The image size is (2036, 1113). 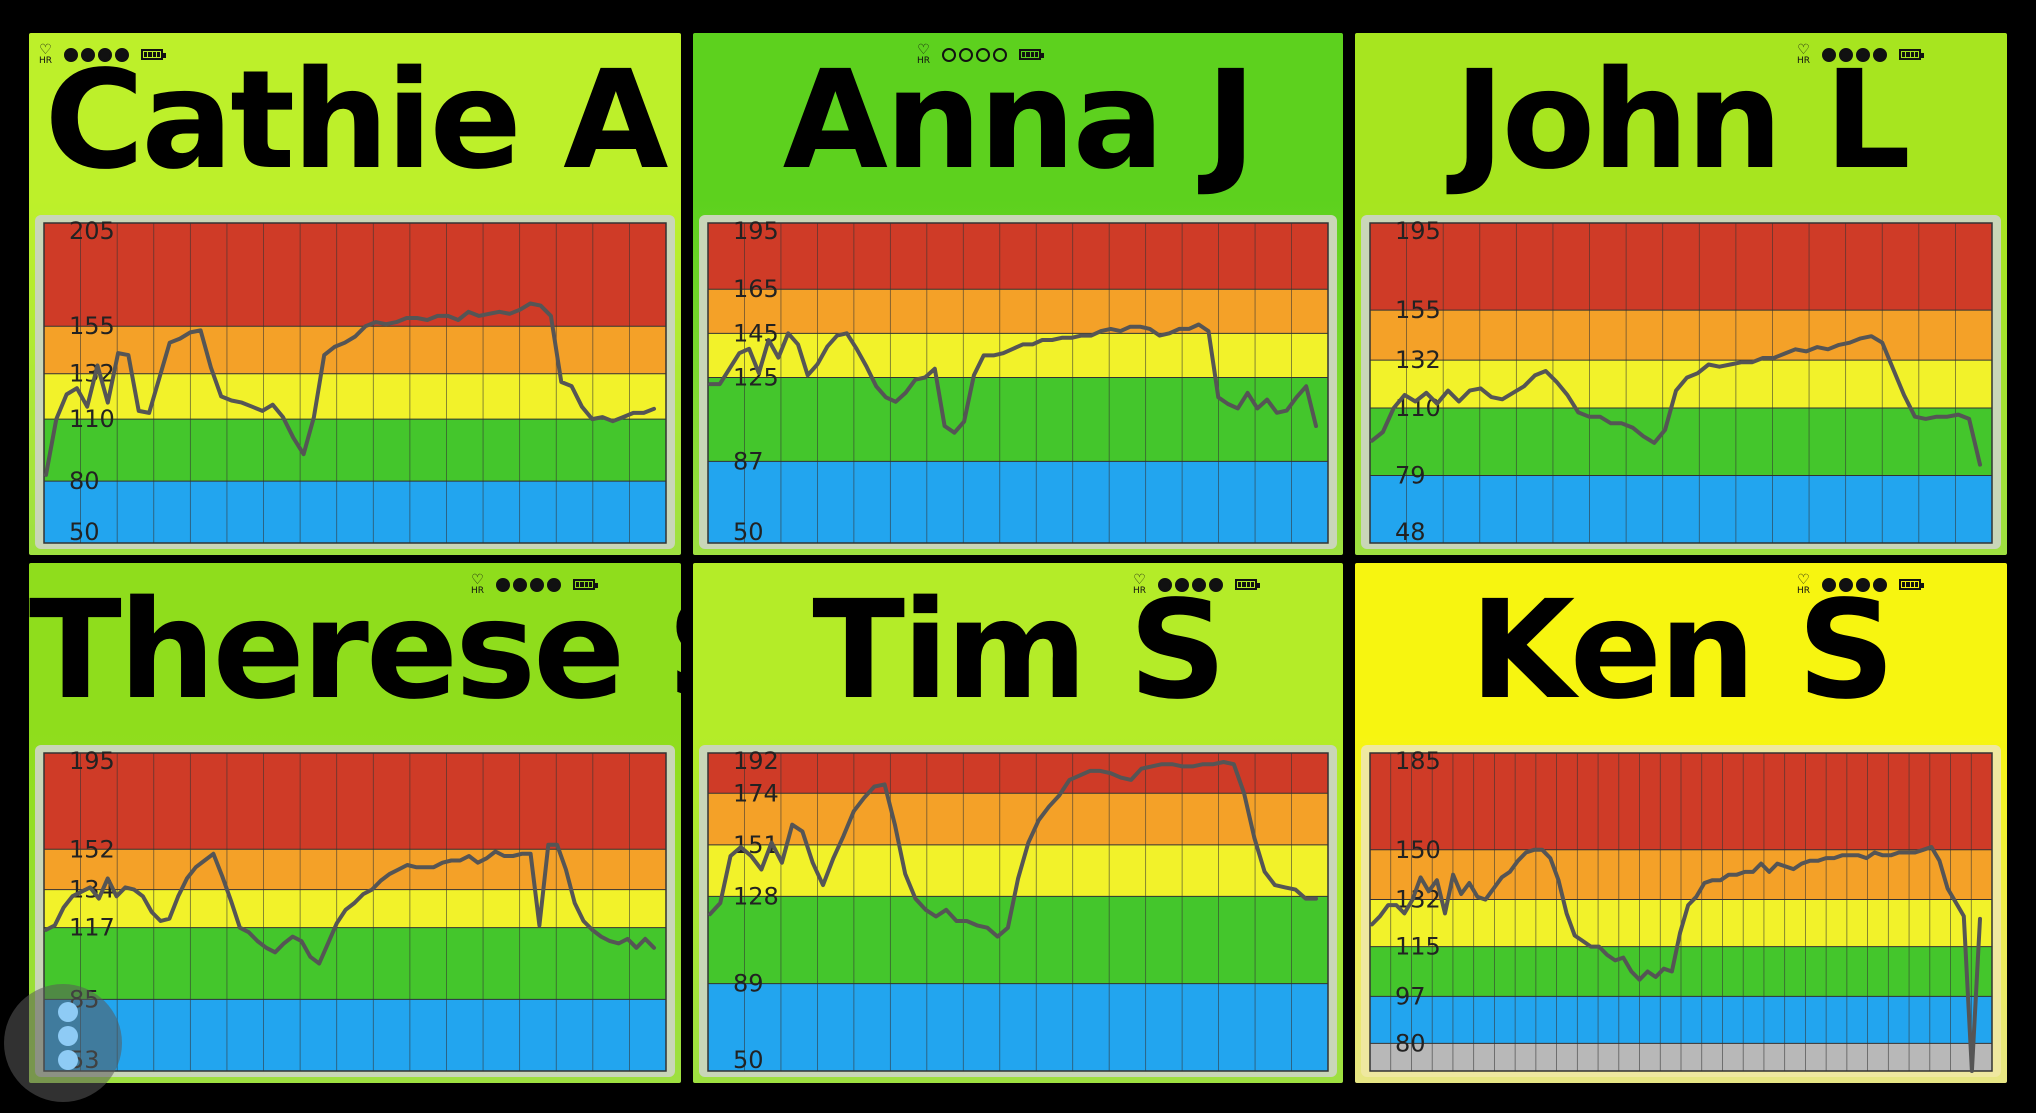 What do you see at coordinates (1418, 947) in the screenshot?
I see `y-tick-label: 115` at bounding box center [1418, 947].